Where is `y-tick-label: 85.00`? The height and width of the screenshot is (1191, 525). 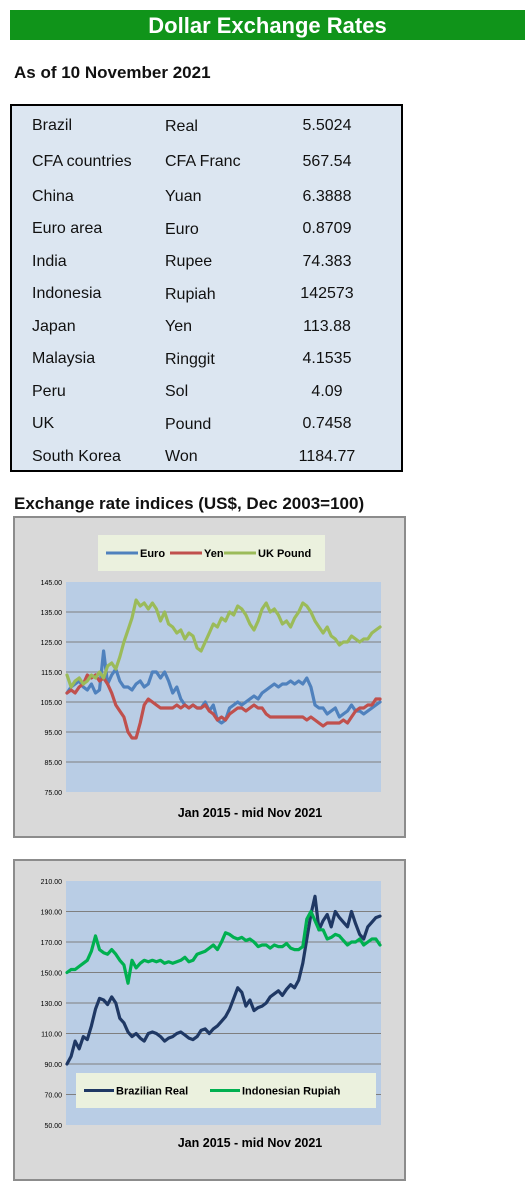
y-tick-label: 85.00 is located at coordinates (53, 763).